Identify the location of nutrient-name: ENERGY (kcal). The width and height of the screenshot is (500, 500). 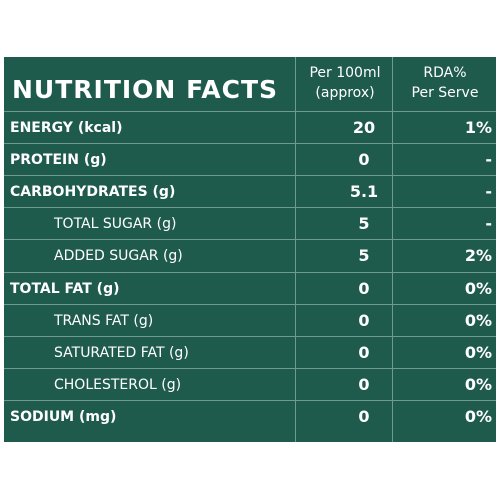
(66, 128).